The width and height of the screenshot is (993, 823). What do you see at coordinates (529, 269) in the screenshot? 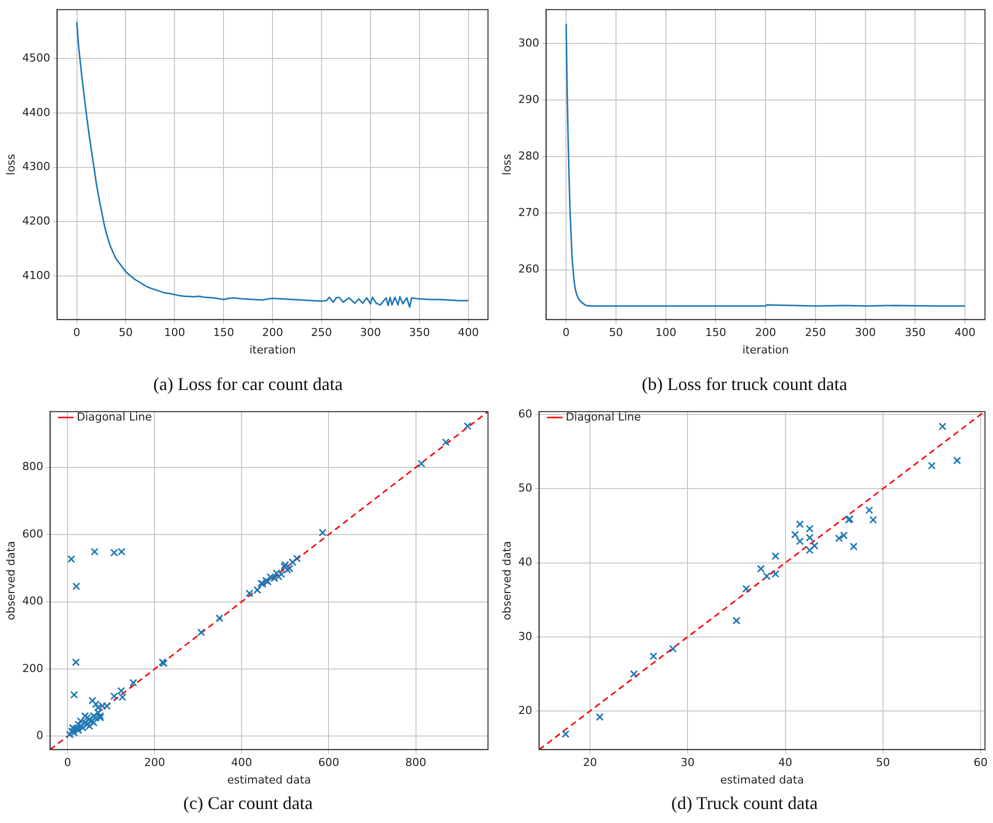
I see `y-tick-label: 260` at bounding box center [529, 269].